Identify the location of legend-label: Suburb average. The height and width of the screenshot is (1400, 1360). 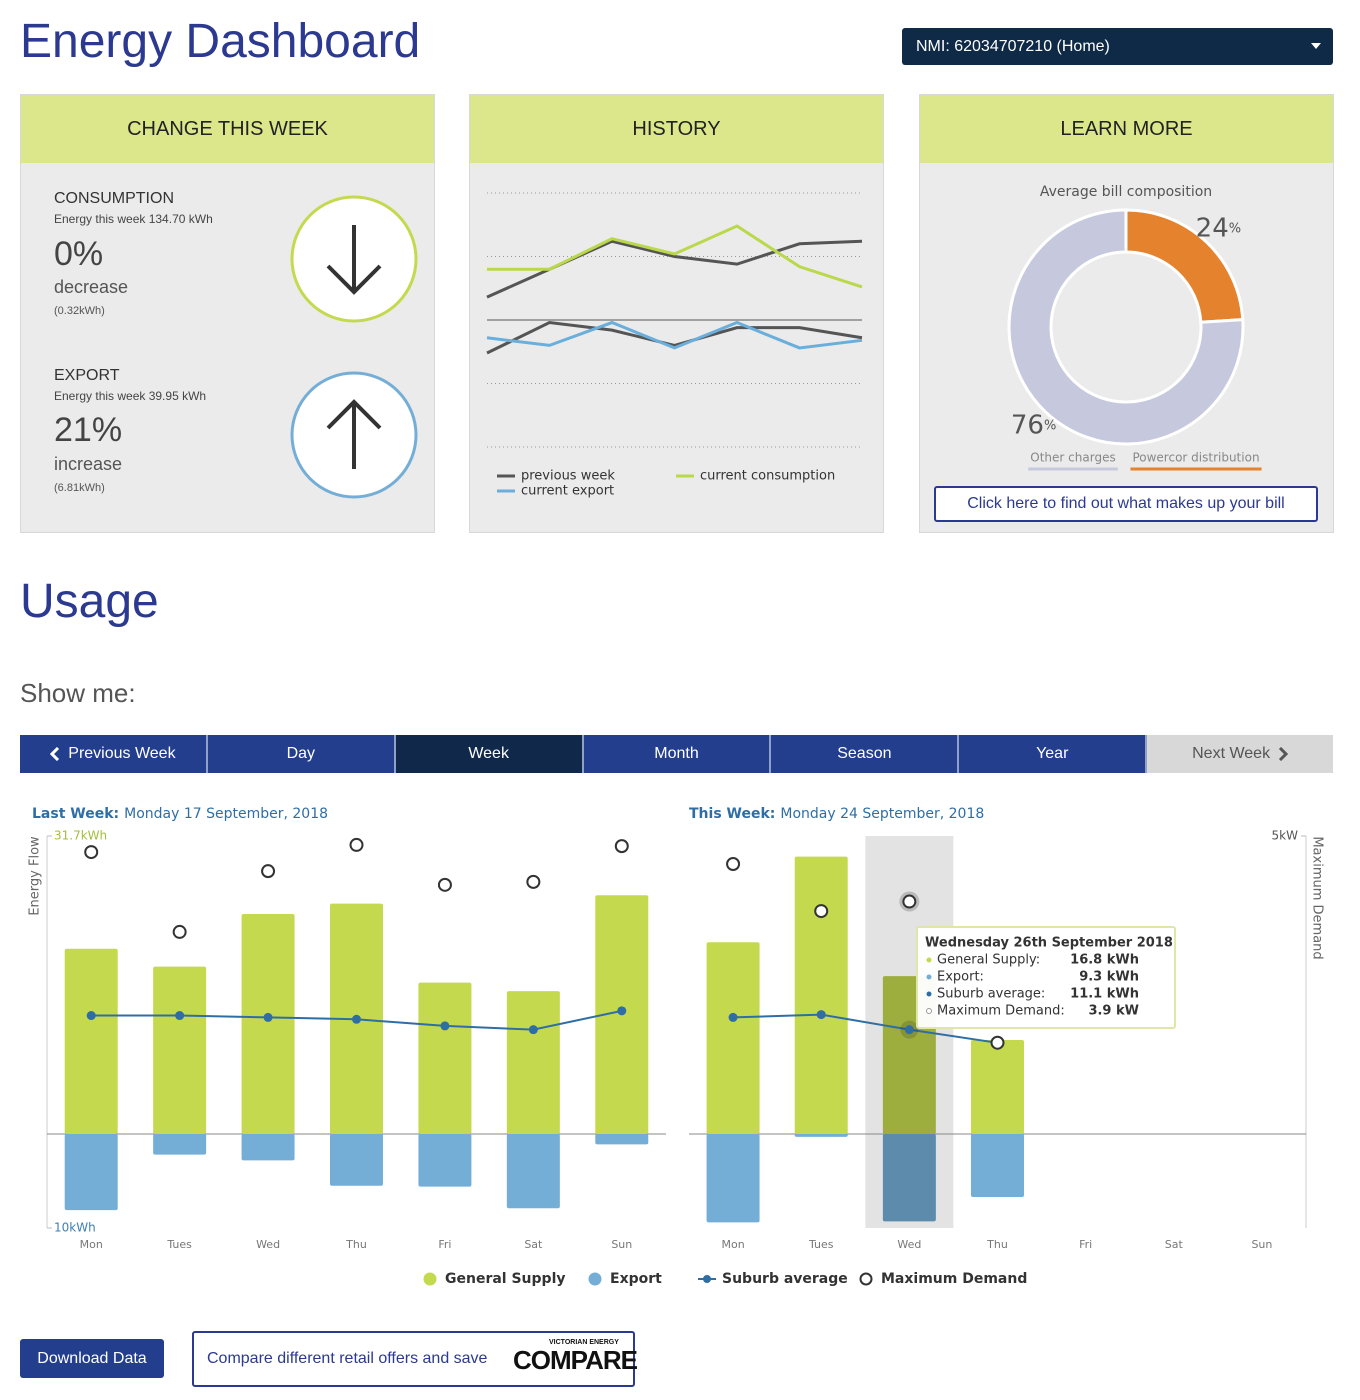
(785, 1279).